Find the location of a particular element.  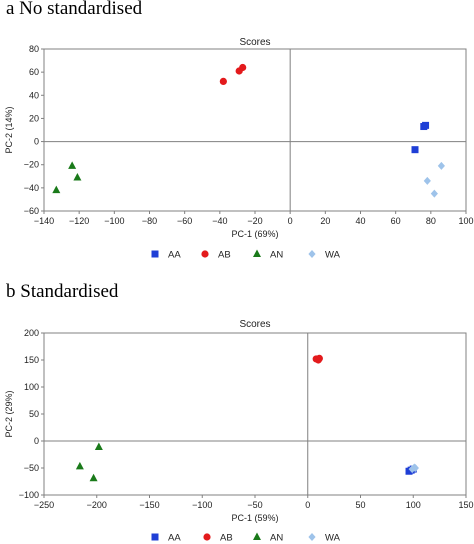

y-tick-label: 80 is located at coordinates (34, 49).